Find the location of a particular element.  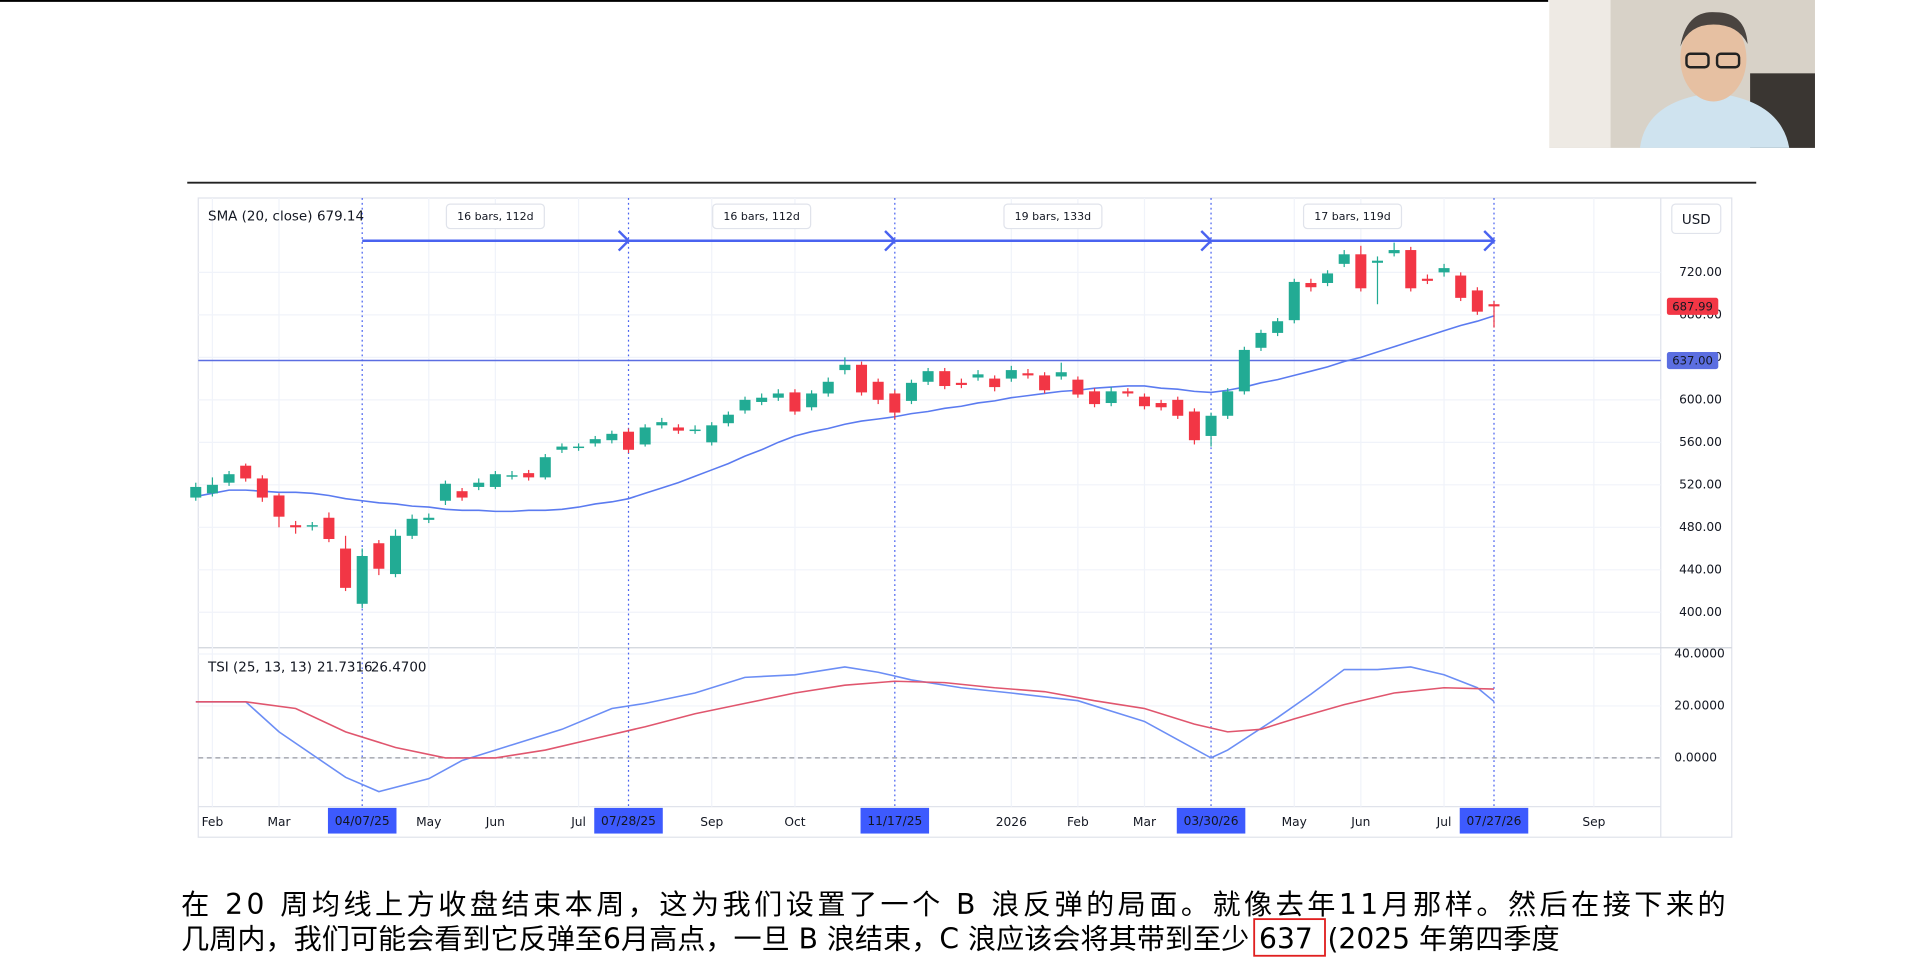

webcam is located at coordinates (1682, 74).